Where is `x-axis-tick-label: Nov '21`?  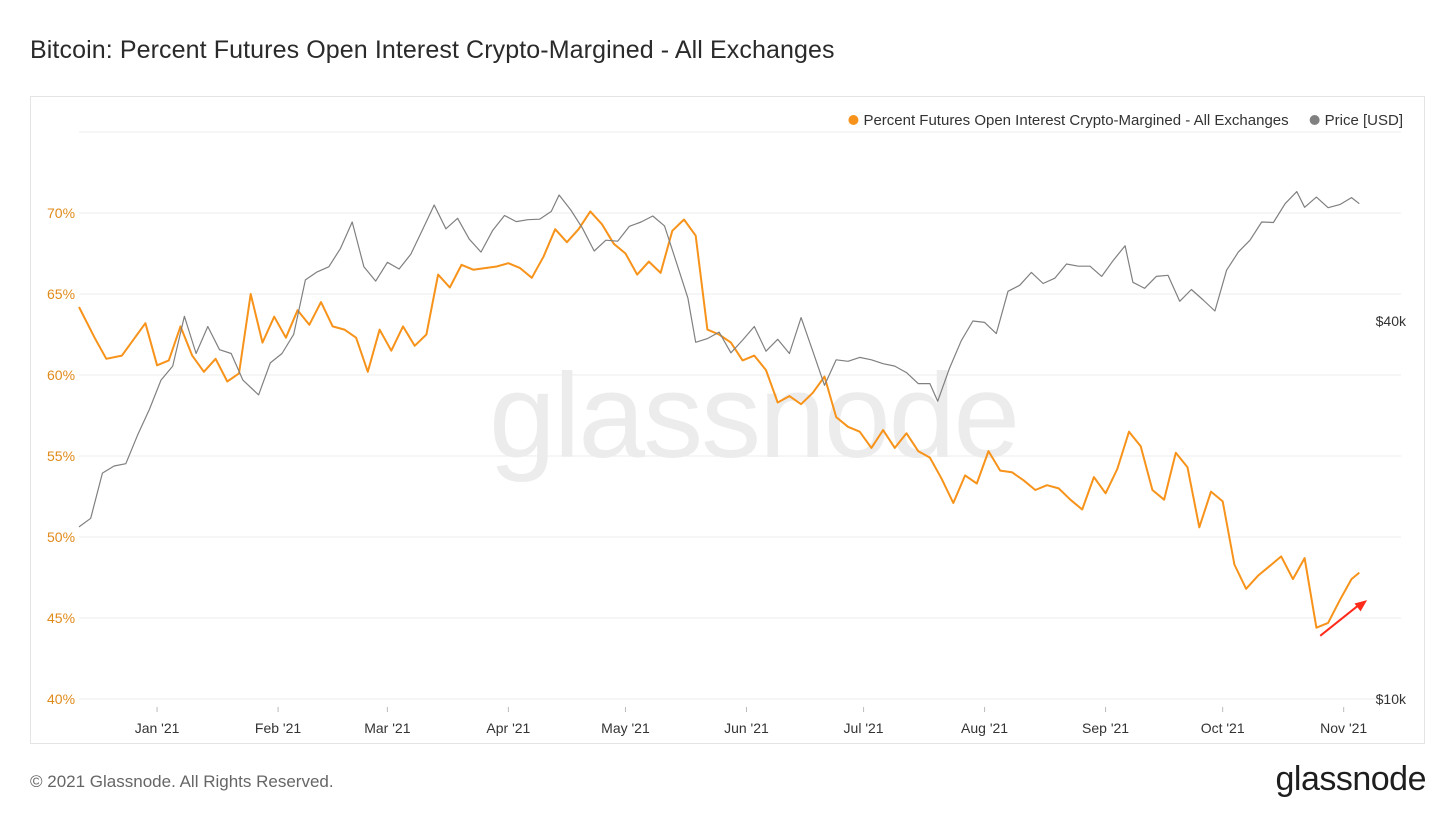
x-axis-tick-label: Nov '21 is located at coordinates (1343, 728).